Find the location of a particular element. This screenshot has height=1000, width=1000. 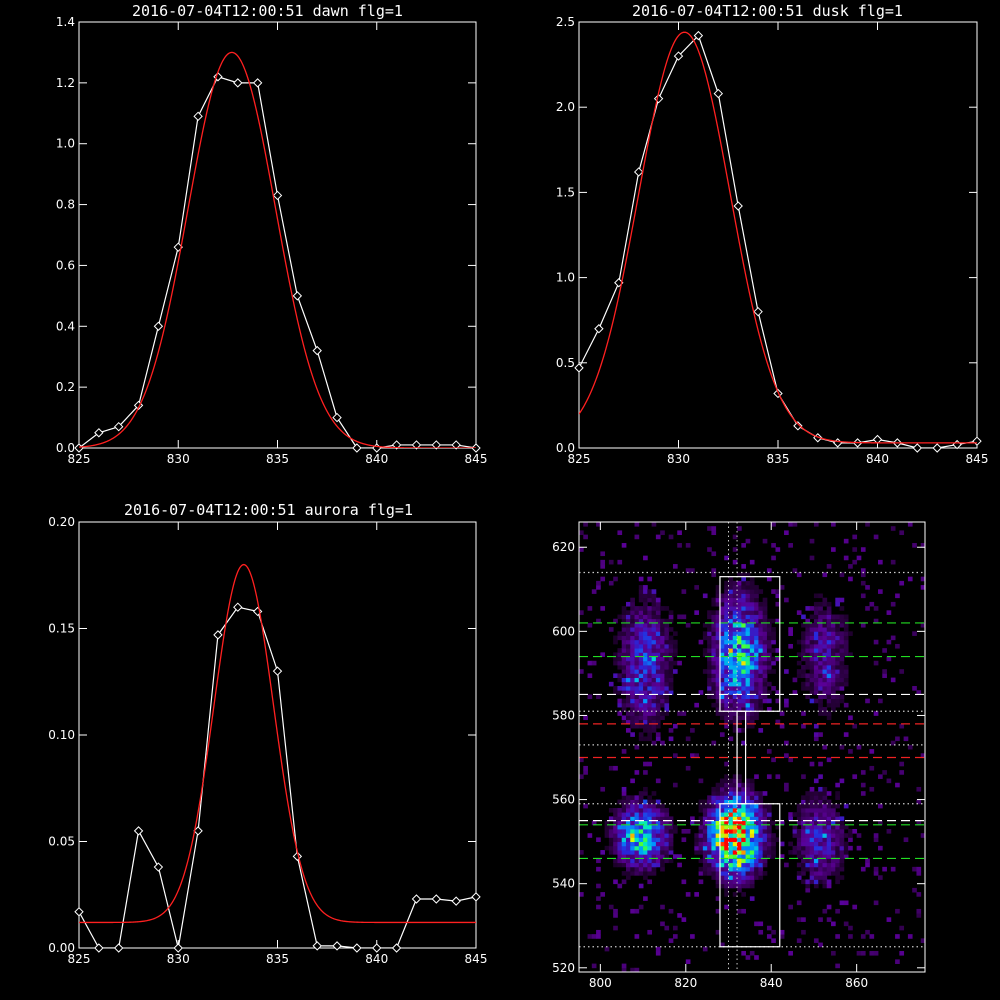

dusk-ytick-label: 0.0 is located at coordinates (565, 448).